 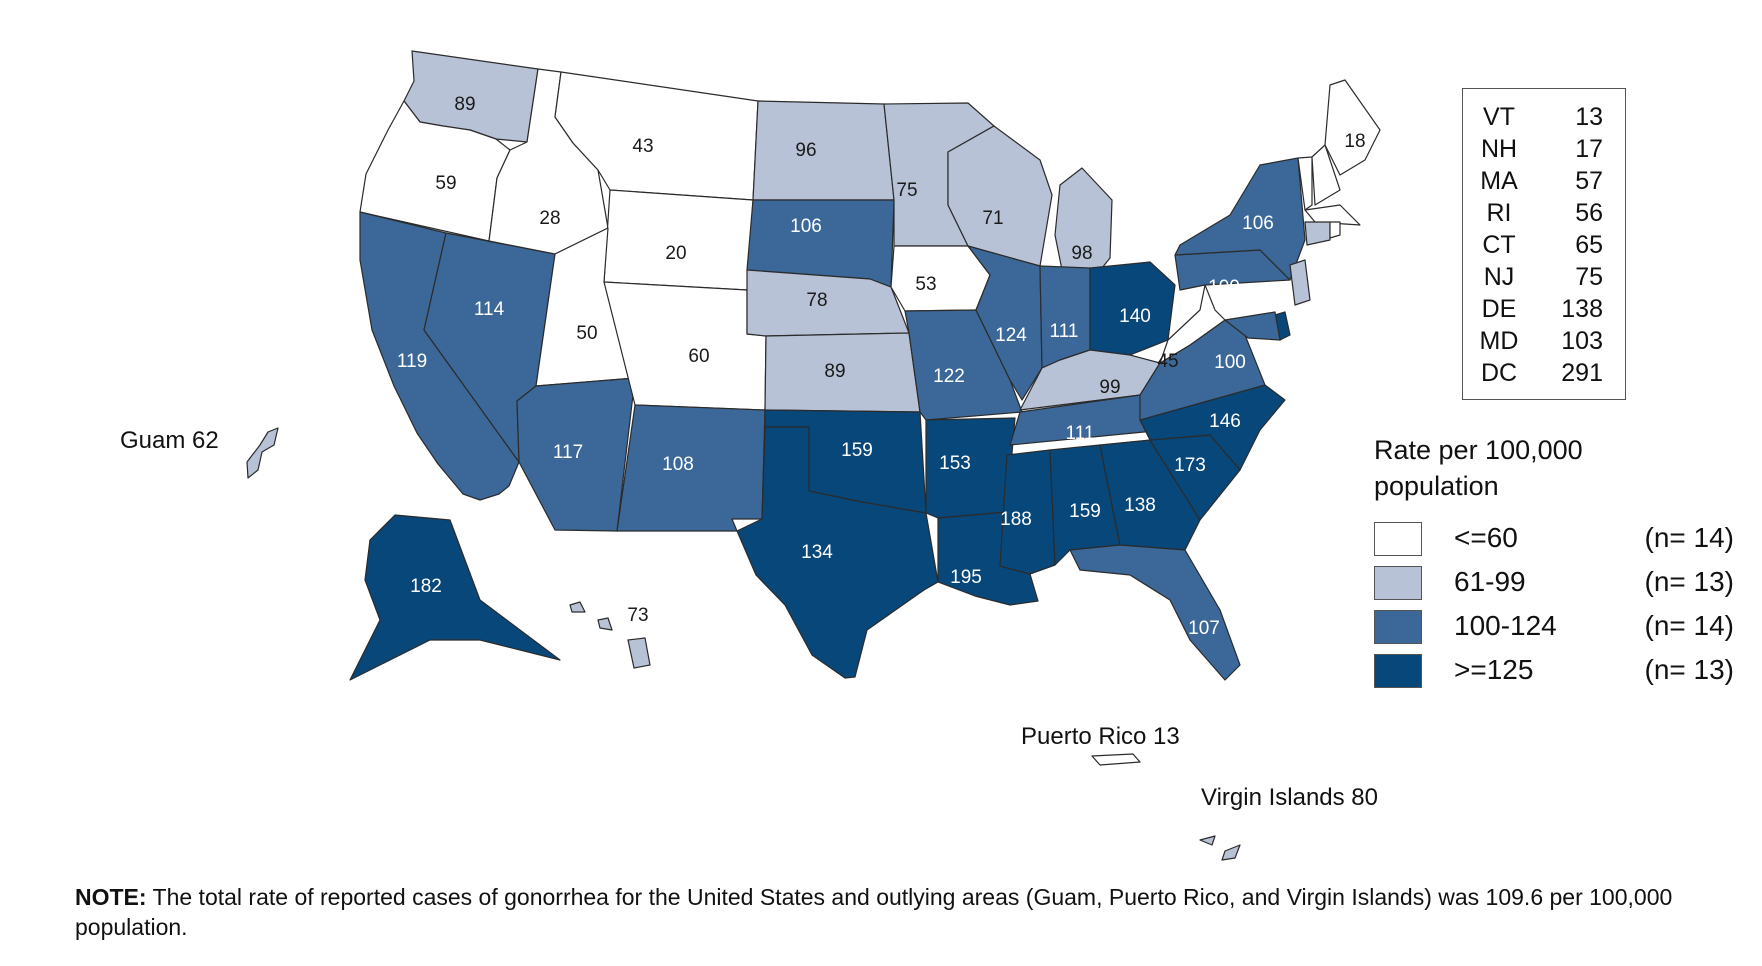 I want to click on state-value-ks: 89, so click(x=834, y=371).